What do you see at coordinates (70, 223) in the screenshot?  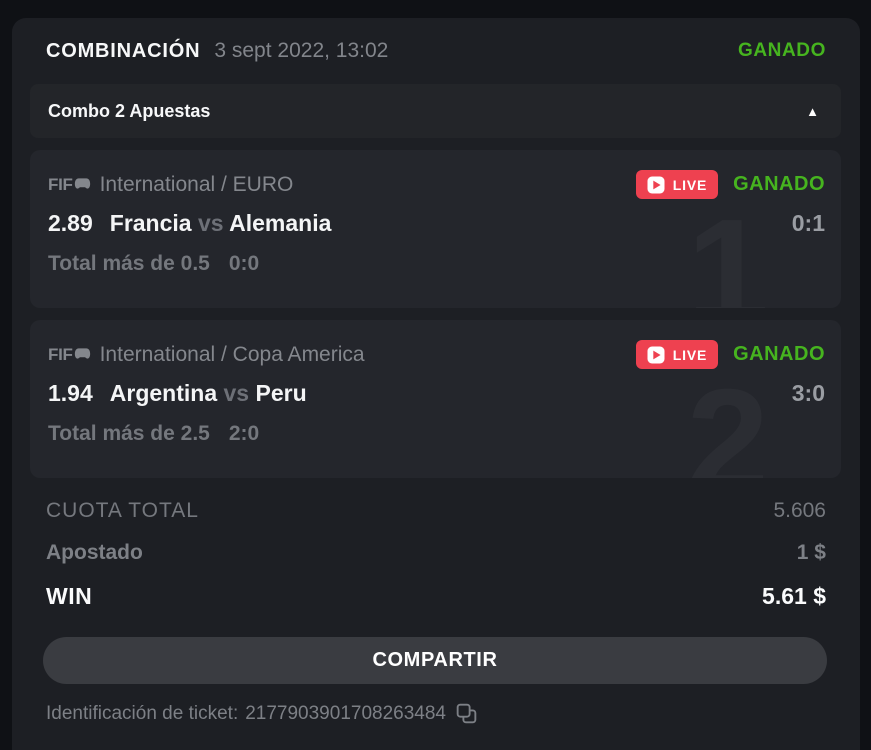 I see `bet-odds: 2.89` at bounding box center [70, 223].